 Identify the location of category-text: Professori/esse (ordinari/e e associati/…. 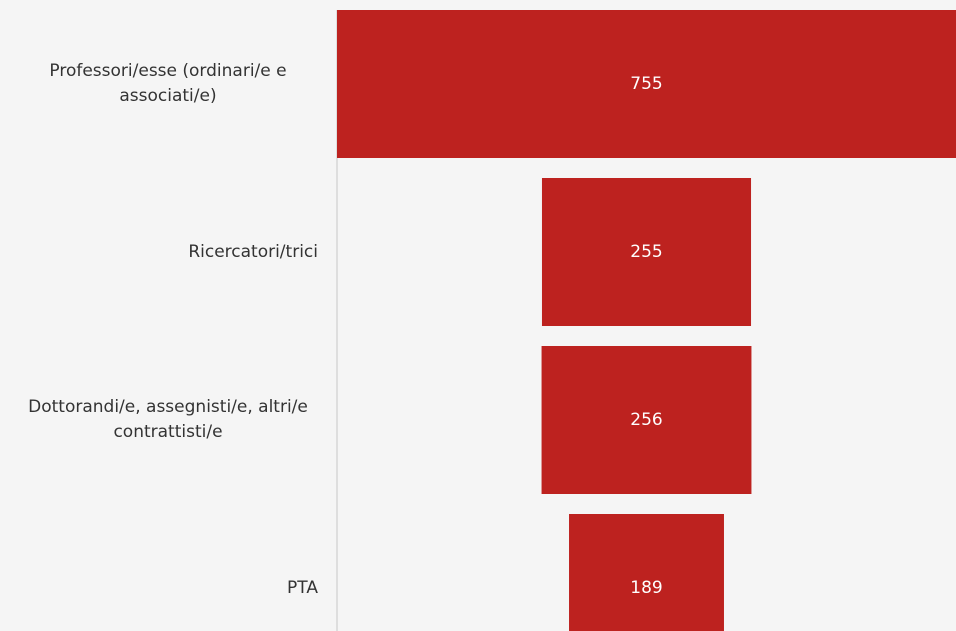
(168, 83).